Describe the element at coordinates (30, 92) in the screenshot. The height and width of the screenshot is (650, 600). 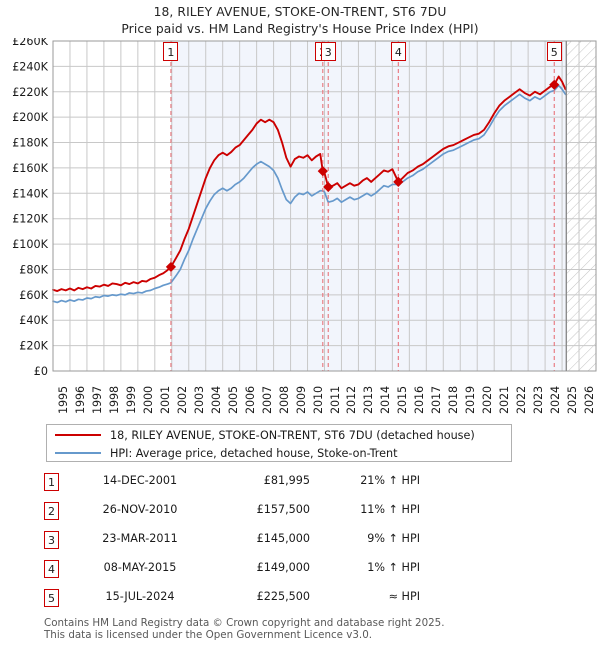
I see `y-axis-tick-label: £220K` at that location.